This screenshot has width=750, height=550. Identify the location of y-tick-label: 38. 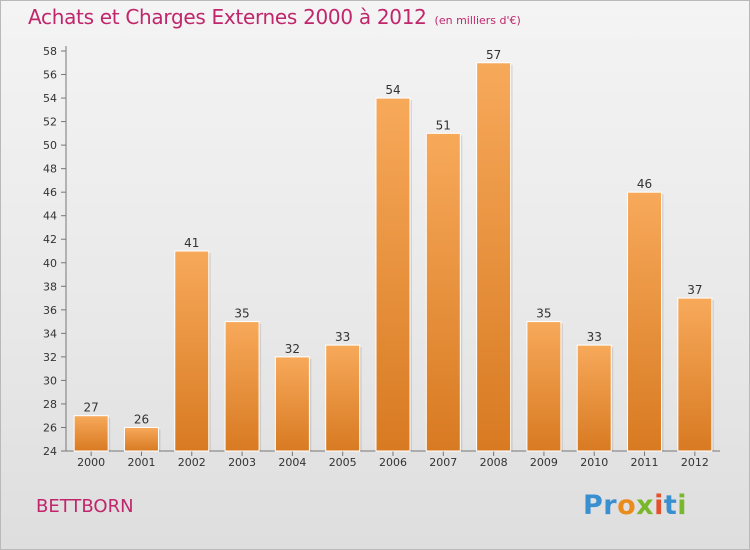
(50, 286).